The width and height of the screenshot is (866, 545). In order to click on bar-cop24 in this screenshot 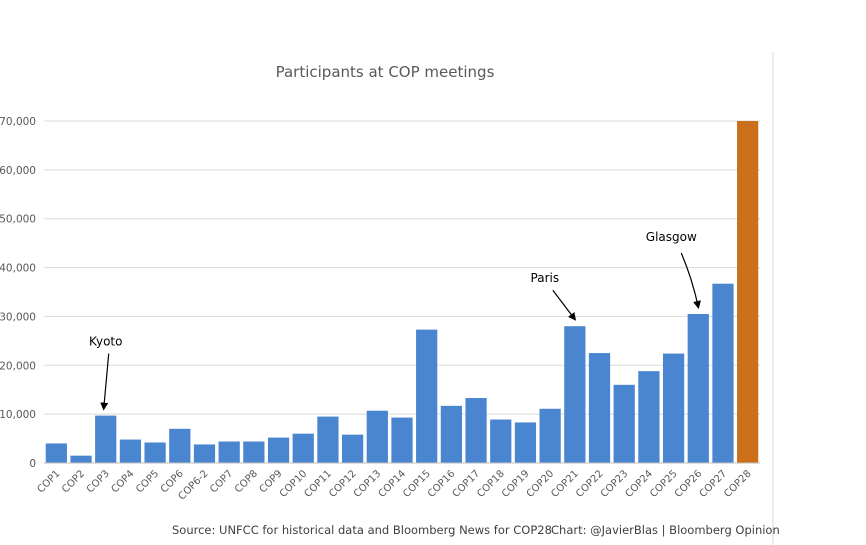, I will do `click(649, 417)`.